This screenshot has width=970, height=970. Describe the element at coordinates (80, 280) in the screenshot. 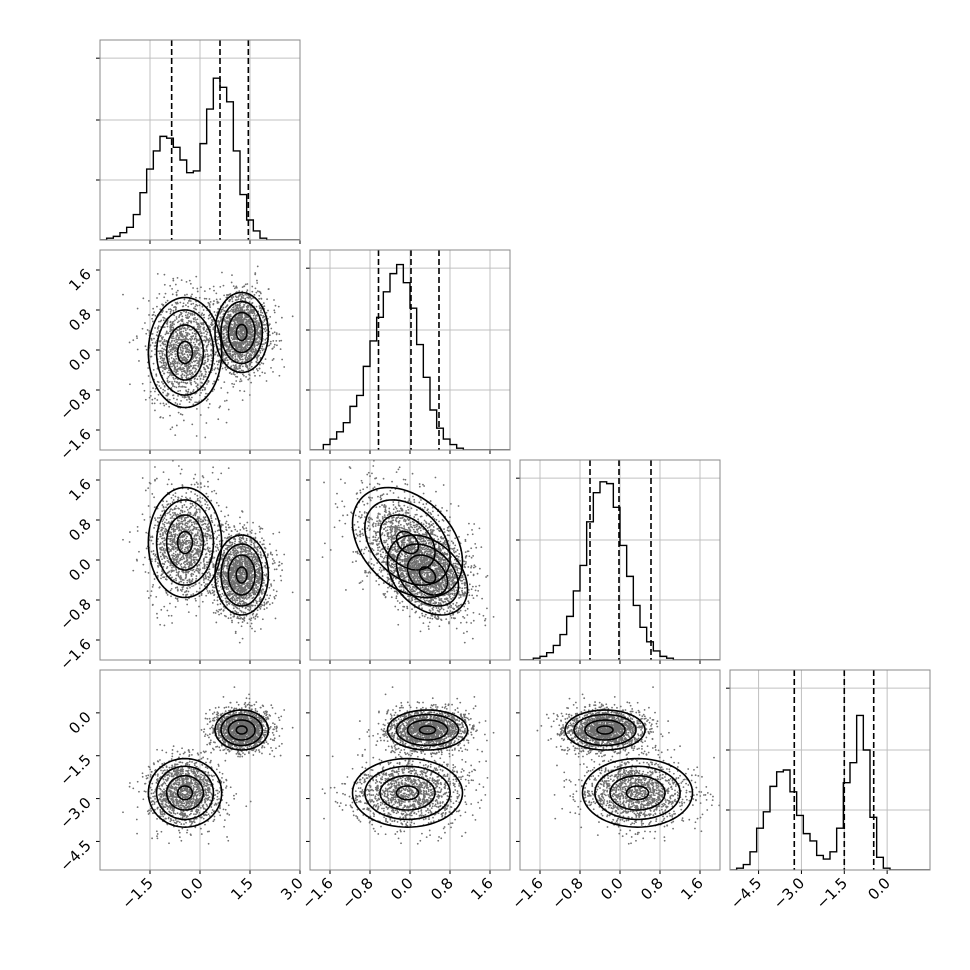

I see `y-tick-label: 1.6` at that location.